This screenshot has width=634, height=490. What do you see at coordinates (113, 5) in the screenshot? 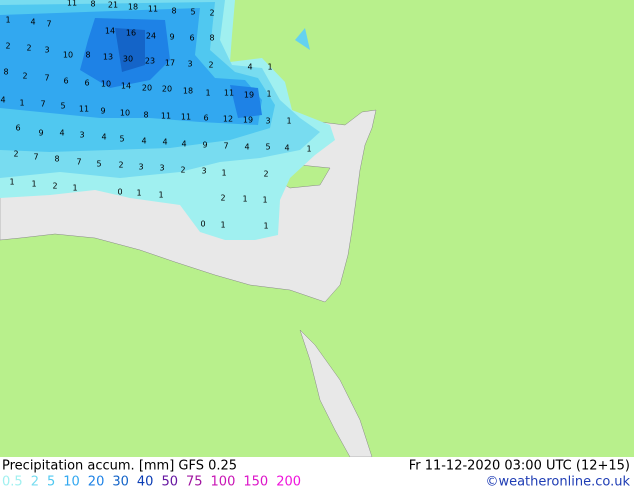
I see `map-value: 21` at bounding box center [113, 5].